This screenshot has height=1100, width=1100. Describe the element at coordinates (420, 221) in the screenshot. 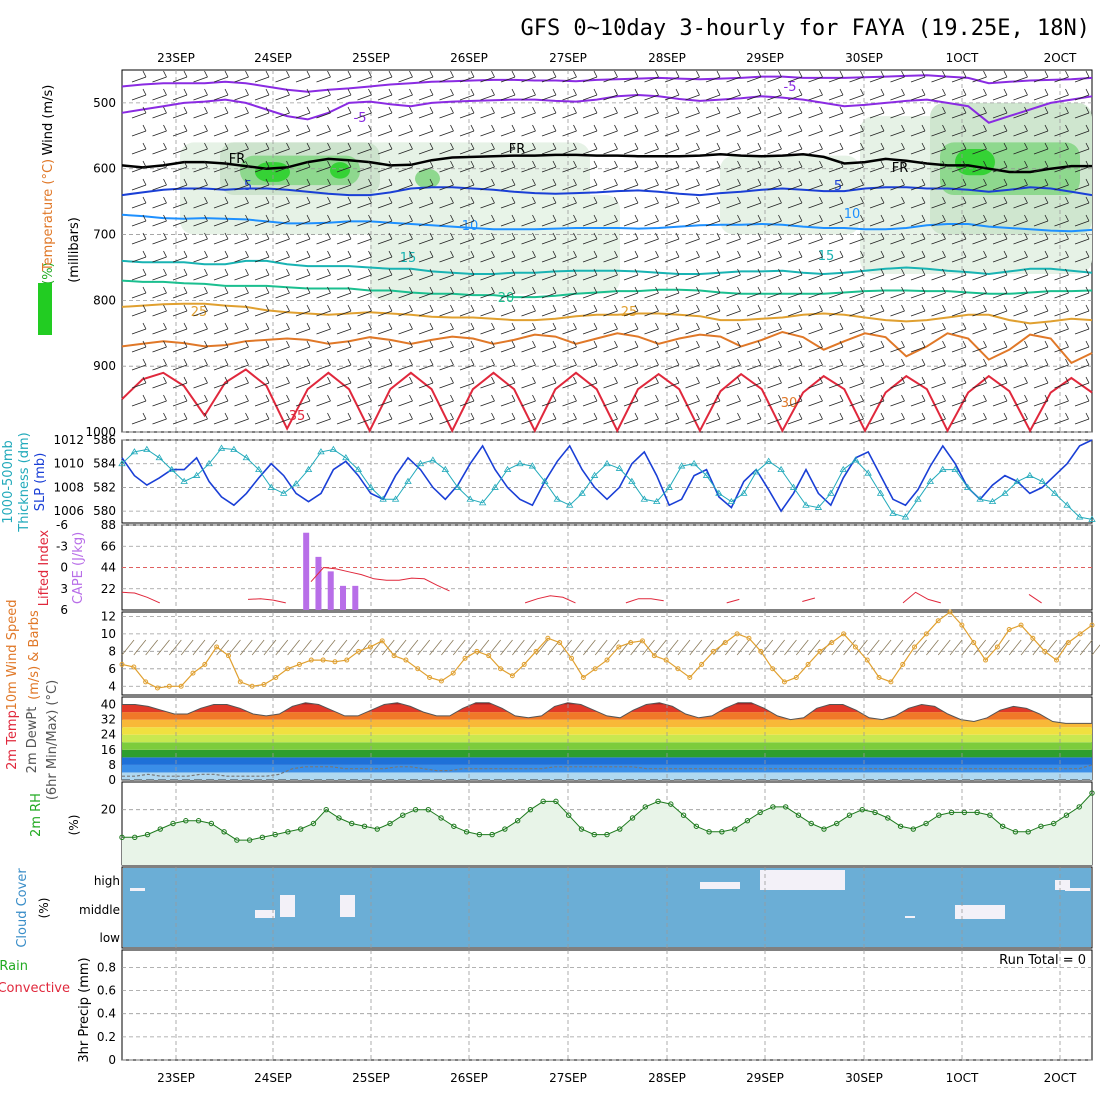

I see `rh-shading` at that location.